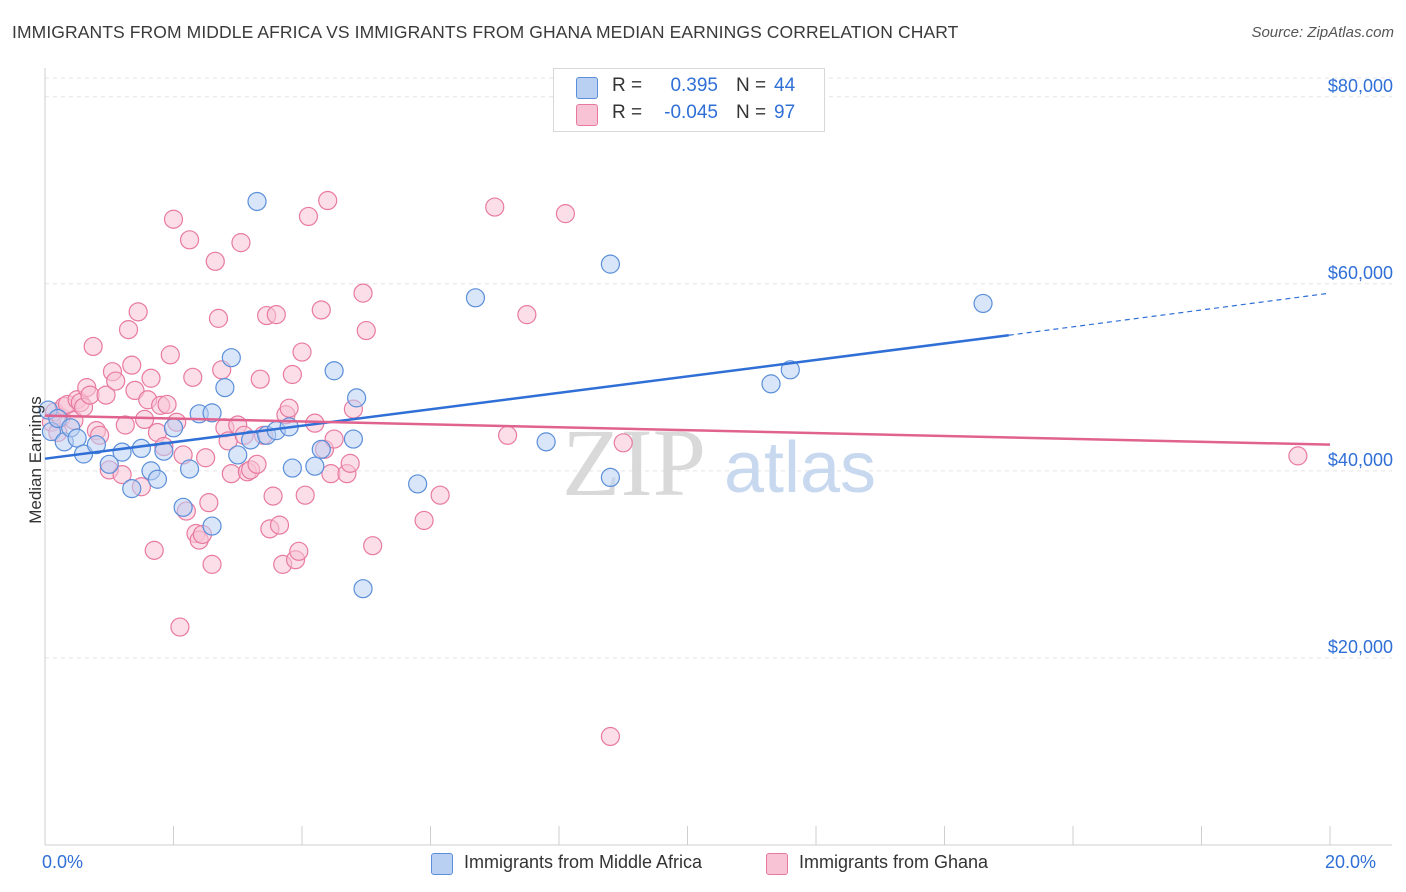 This screenshot has height=892, width=1406. I want to click on trend-line-ghana, so click(687, 430).